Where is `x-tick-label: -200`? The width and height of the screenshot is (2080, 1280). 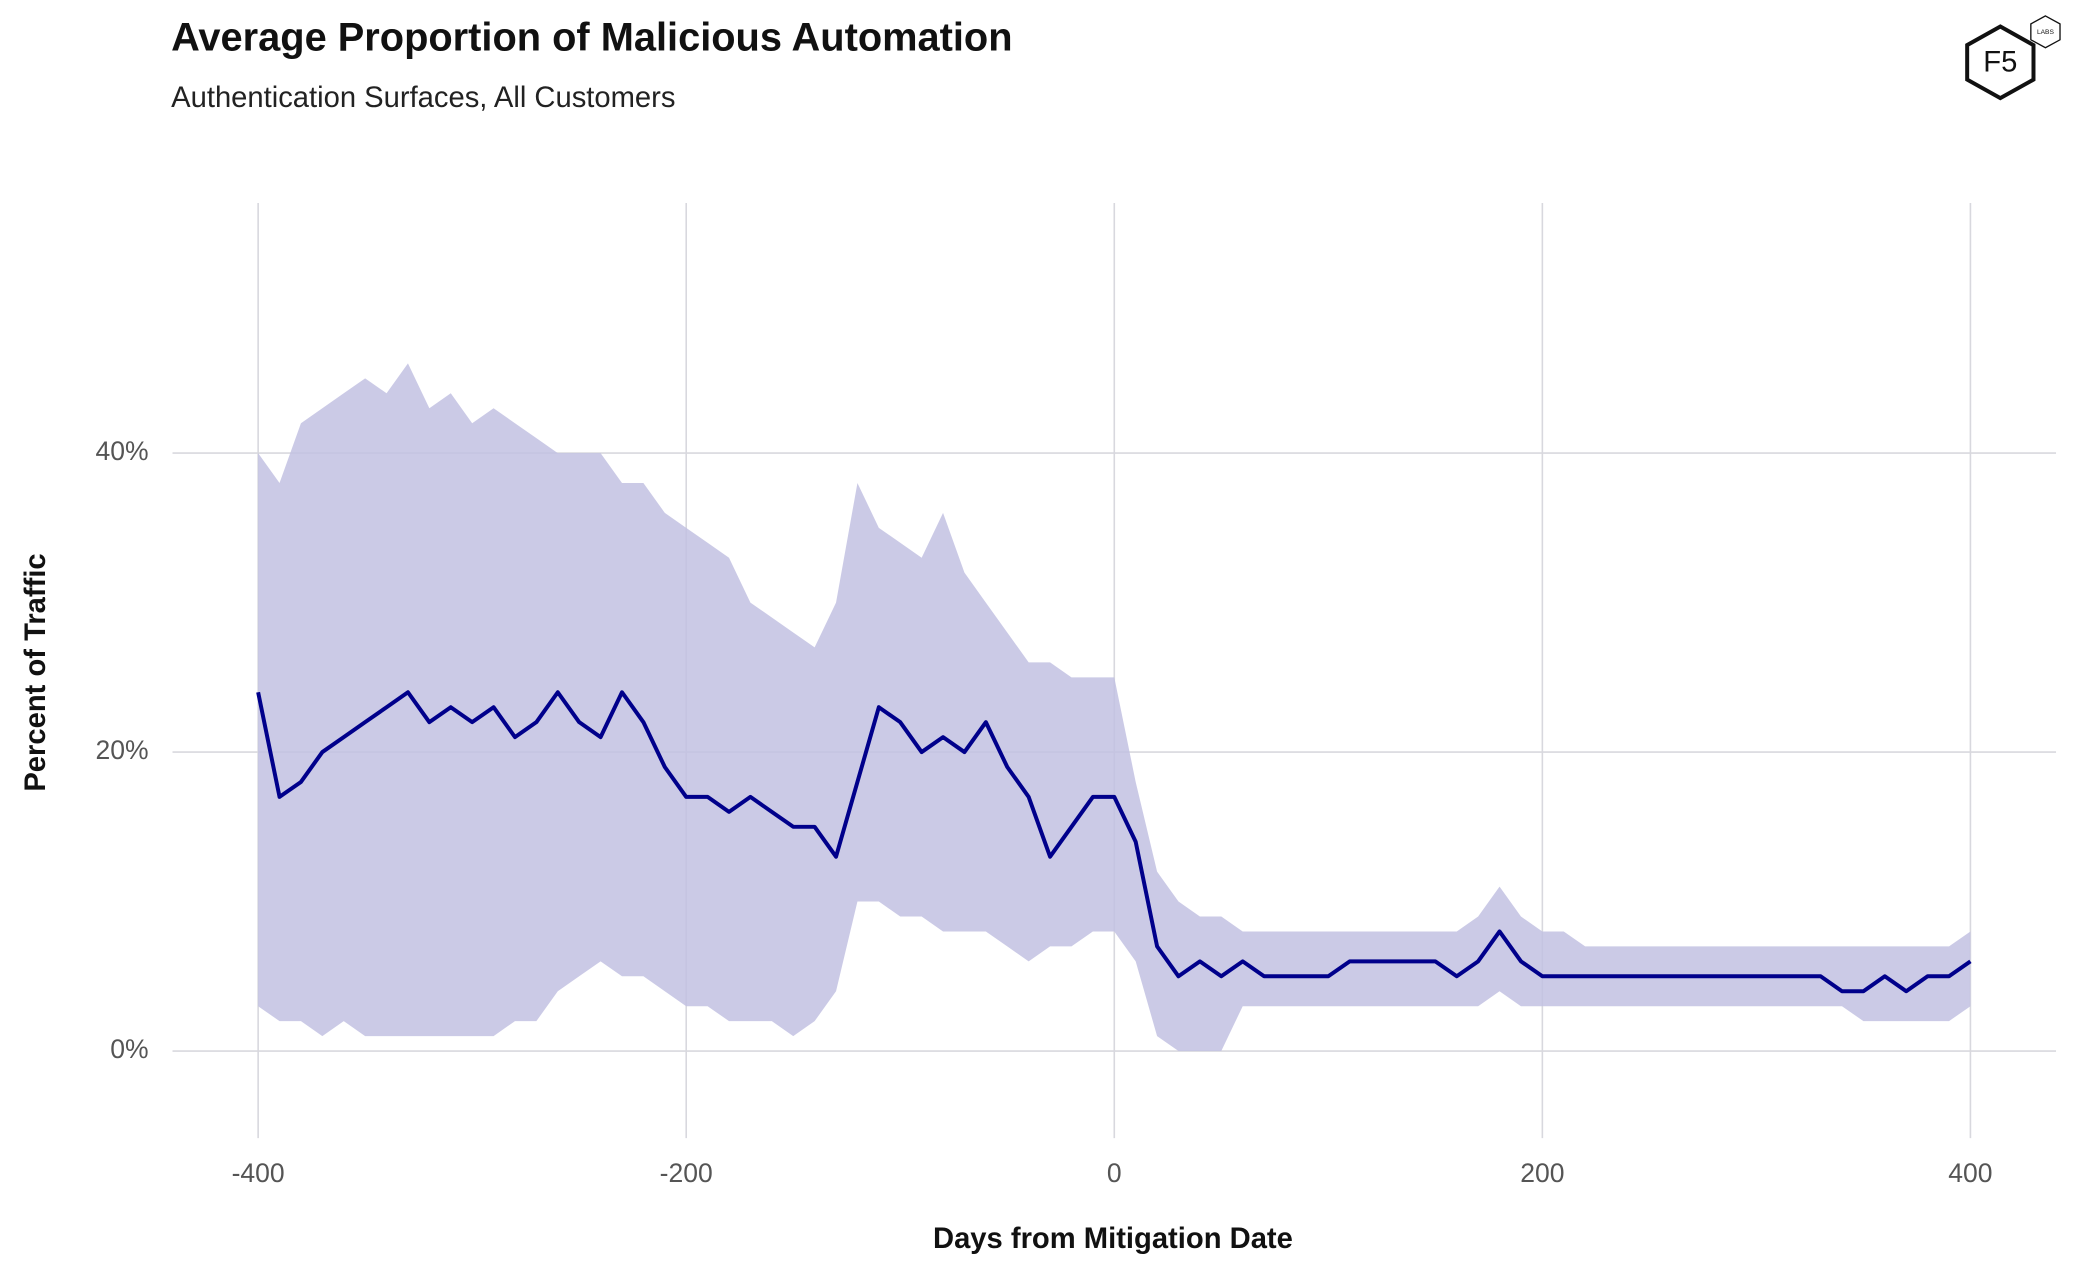
x-tick-label: -200 is located at coordinates (686, 1173).